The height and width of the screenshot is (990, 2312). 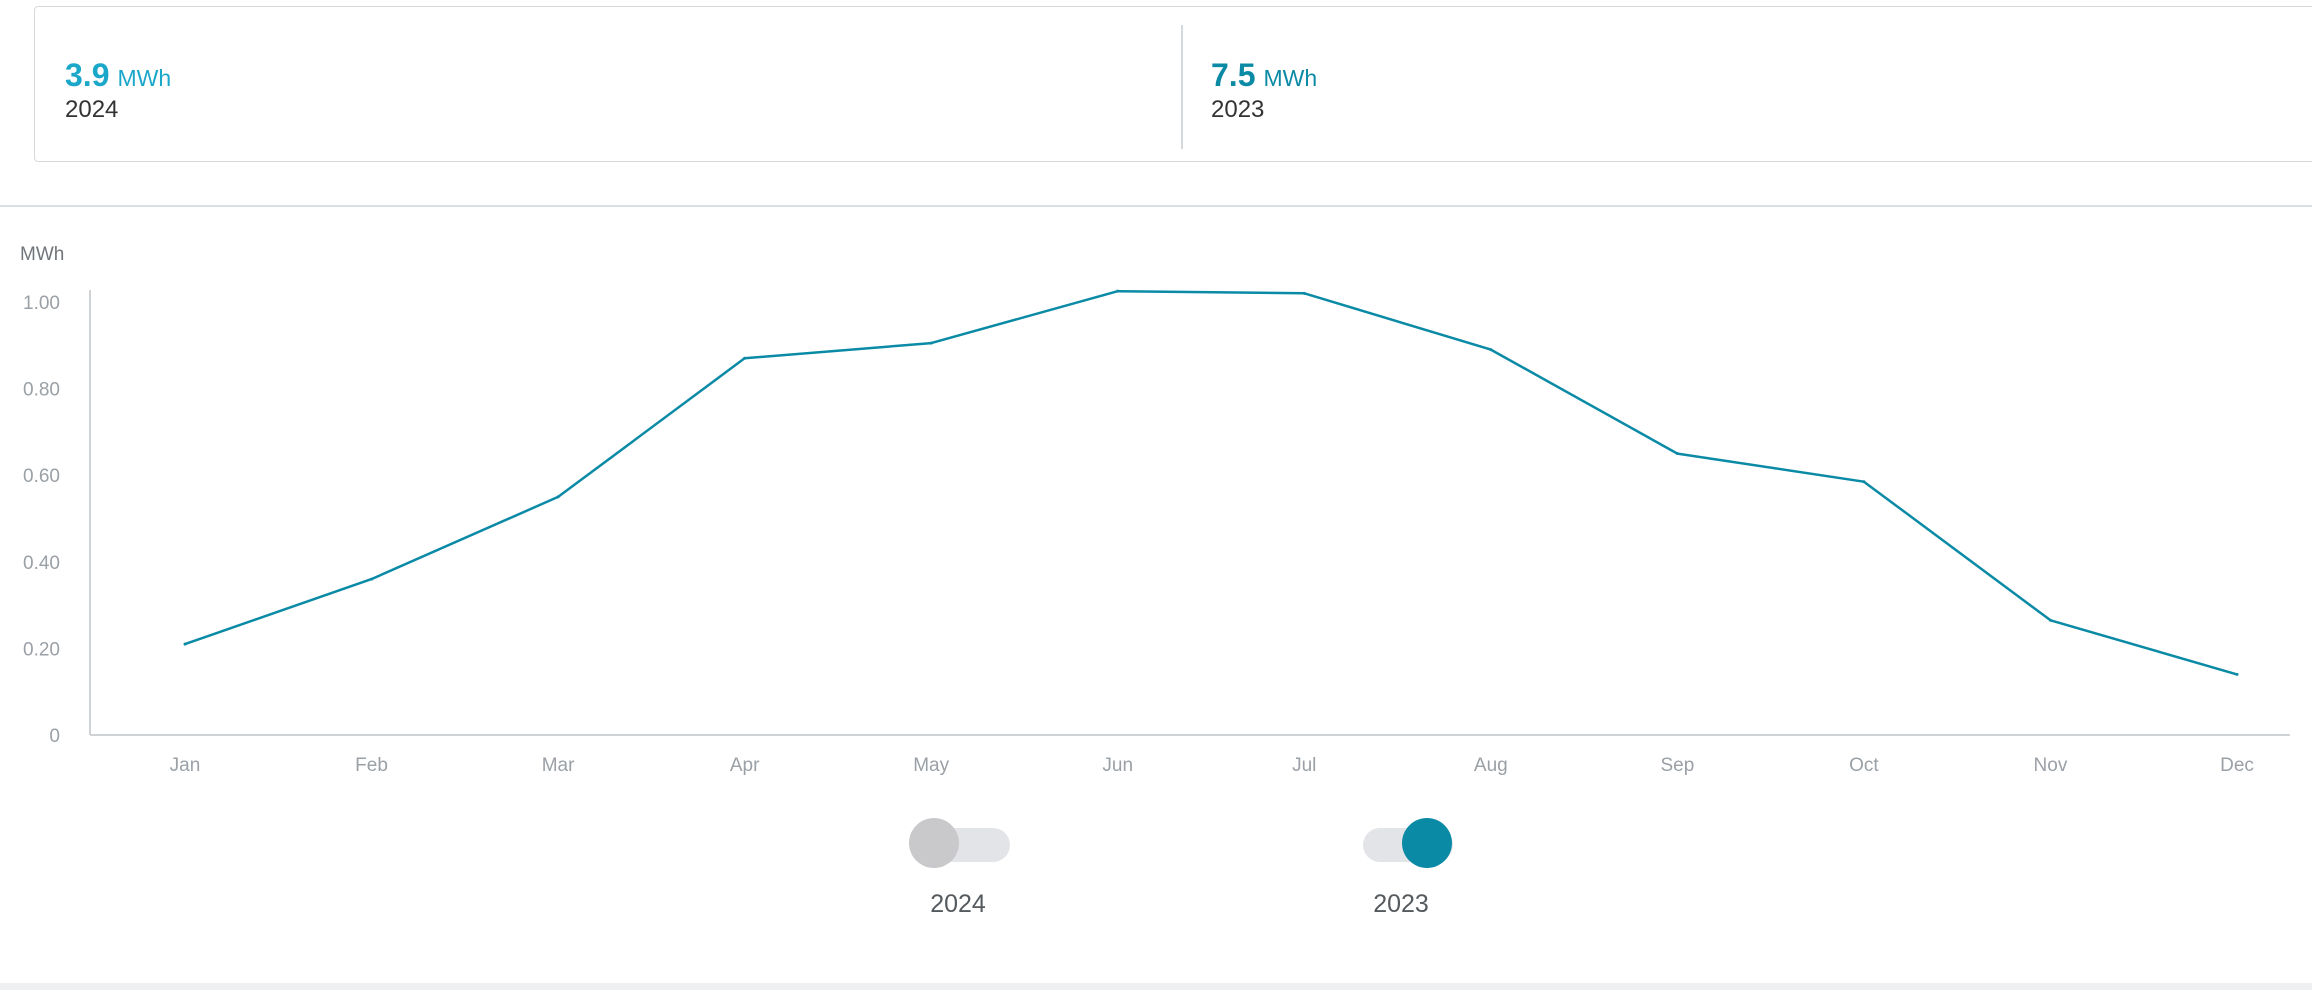 What do you see at coordinates (41, 390) in the screenshot?
I see `y-tick-label: 0.80` at bounding box center [41, 390].